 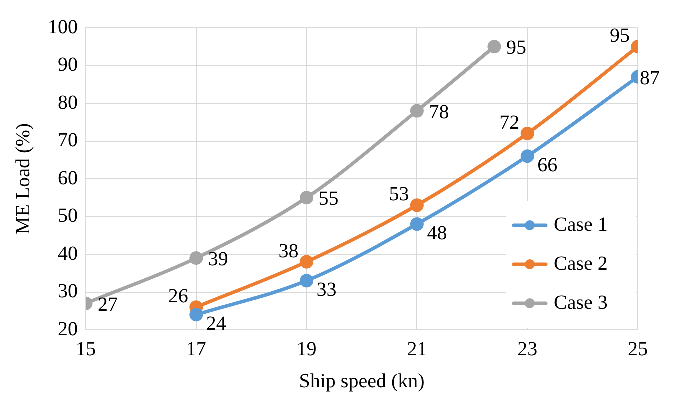 I want to click on data-label: 53, so click(x=399, y=195).